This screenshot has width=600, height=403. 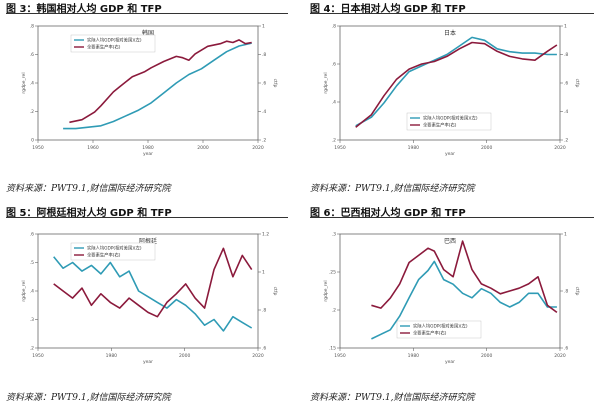 I want to click on figure-5-title: 图 5：阿根廷相对人均 GDP 和 TFP, so click(x=89, y=213).